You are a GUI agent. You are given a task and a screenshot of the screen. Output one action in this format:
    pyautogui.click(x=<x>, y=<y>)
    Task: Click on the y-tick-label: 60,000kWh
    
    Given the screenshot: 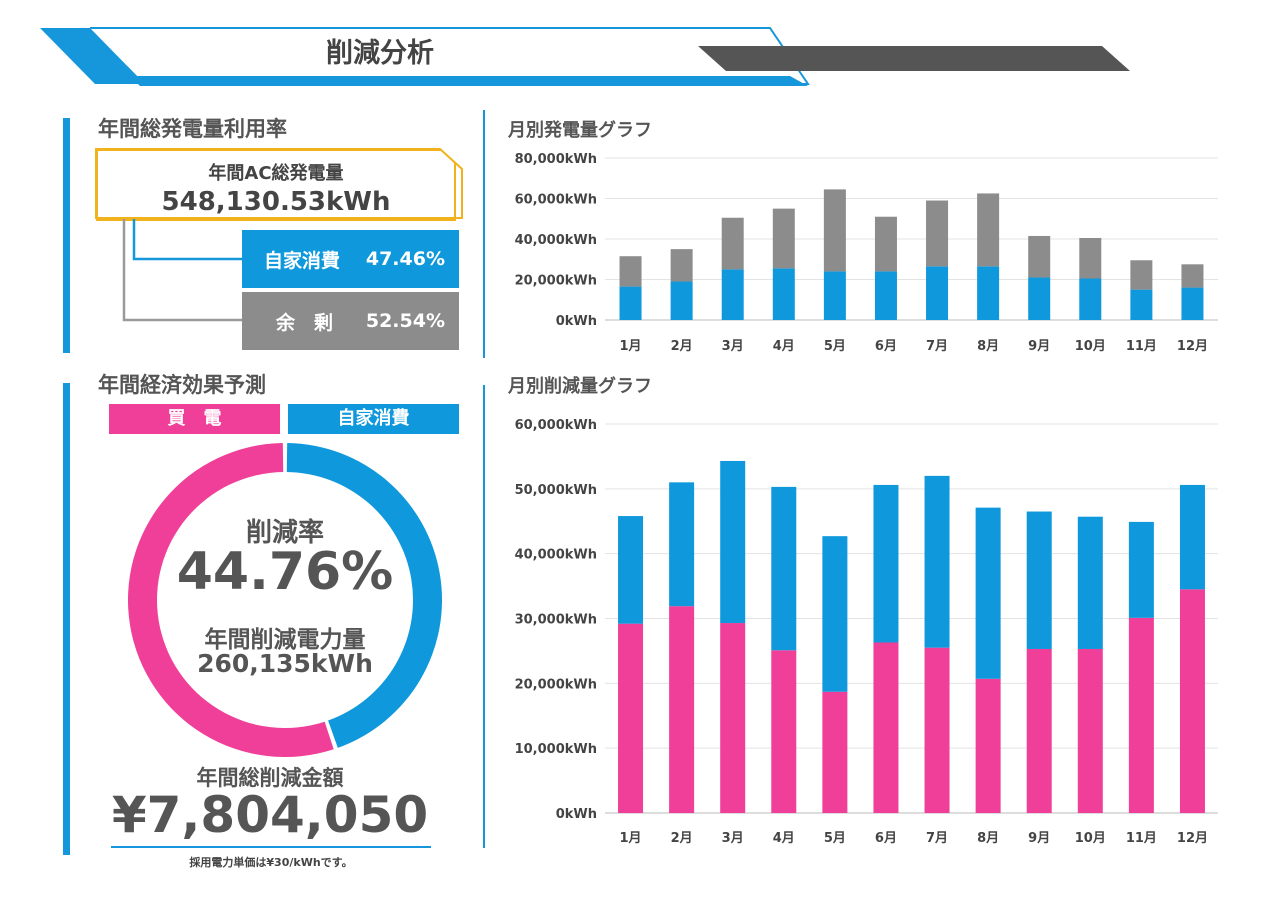 What is the action you would take?
    pyautogui.click(x=556, y=425)
    